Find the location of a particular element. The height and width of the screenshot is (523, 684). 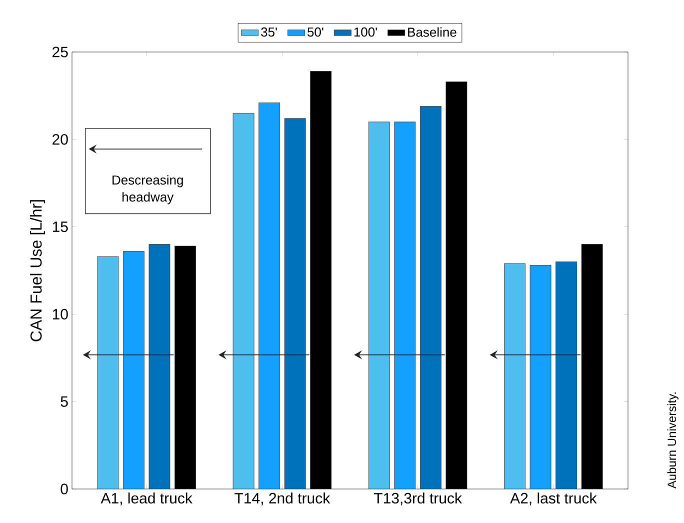

legend-label: Baseline is located at coordinates (432, 32).